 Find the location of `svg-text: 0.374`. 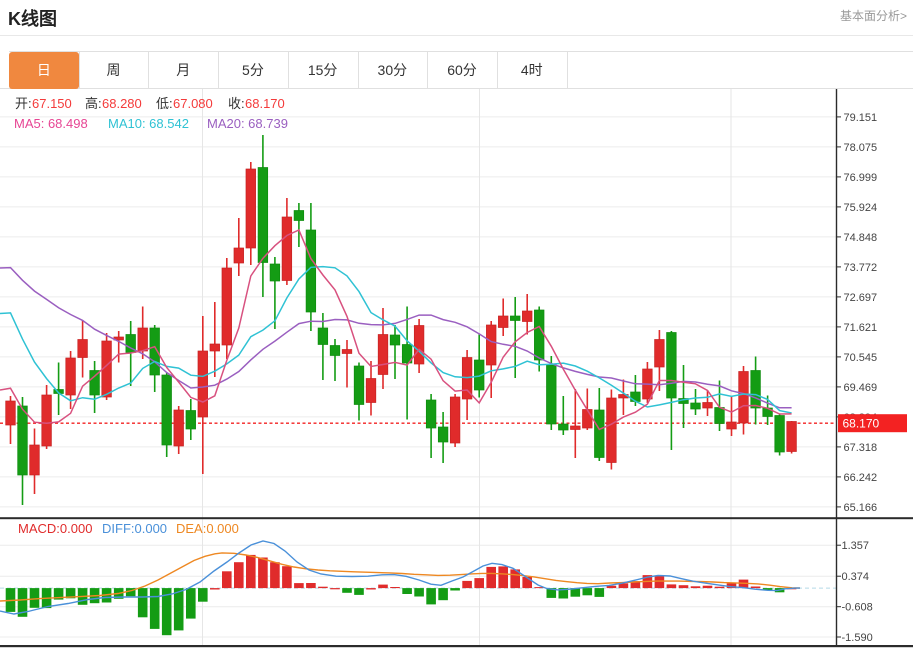

svg-text: 0.374 is located at coordinates (856, 577).